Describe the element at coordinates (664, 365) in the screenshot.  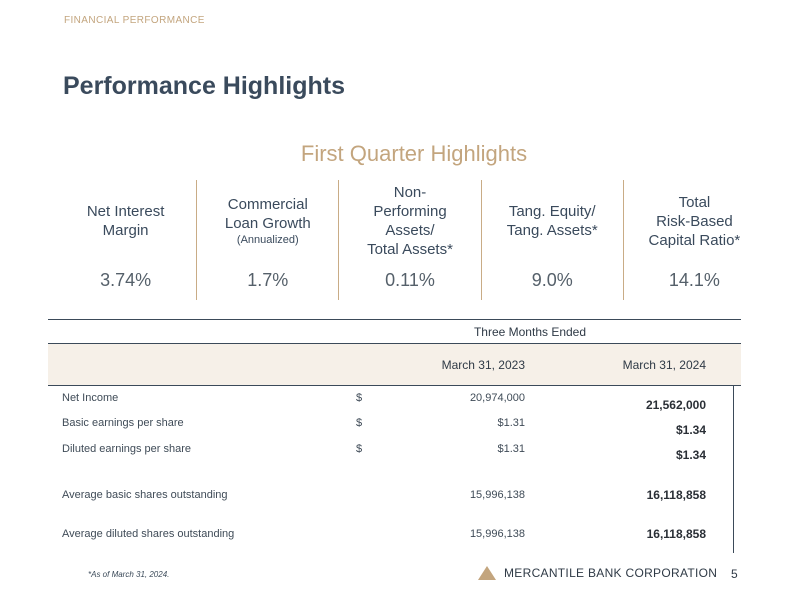
I see `column-header-2024: March 31, 2024` at that location.